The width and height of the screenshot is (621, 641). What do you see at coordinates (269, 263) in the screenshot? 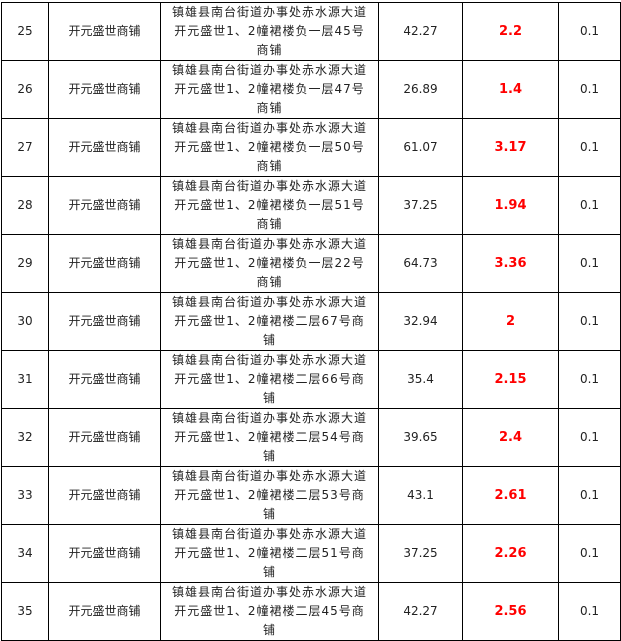
I see `property-address: 镇雄县南台街道办事处赤水源大道开元盛世1、2幢裙楼负一层22号商铺` at bounding box center [269, 263].